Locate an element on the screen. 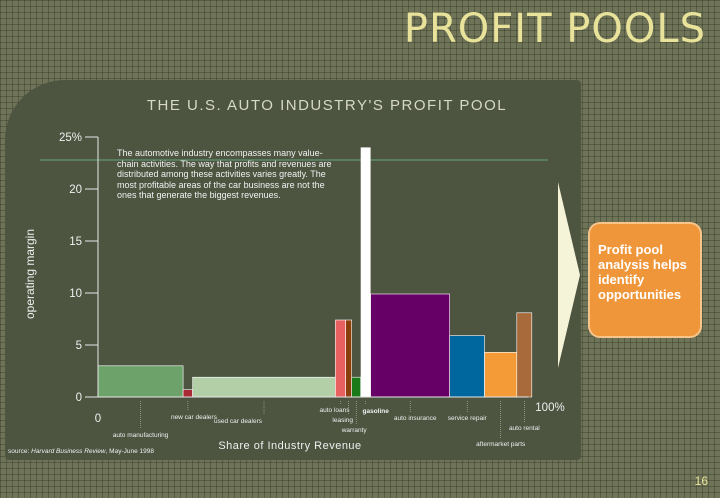 Image resolution: width=720 pixels, height=498 pixels. x-tick-label: 0 is located at coordinates (98, 419).